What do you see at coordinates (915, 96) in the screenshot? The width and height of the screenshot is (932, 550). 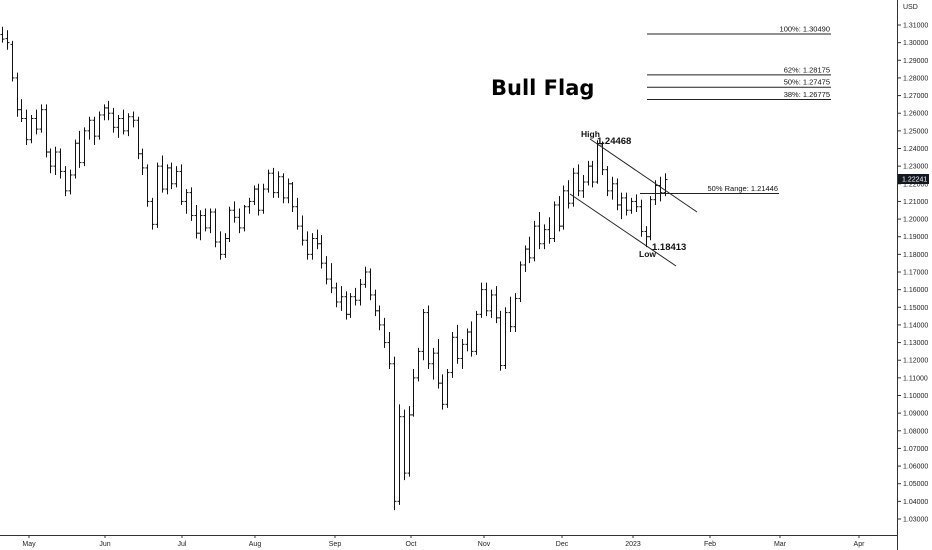 I see `price-tick-label: 1.27000` at bounding box center [915, 96].